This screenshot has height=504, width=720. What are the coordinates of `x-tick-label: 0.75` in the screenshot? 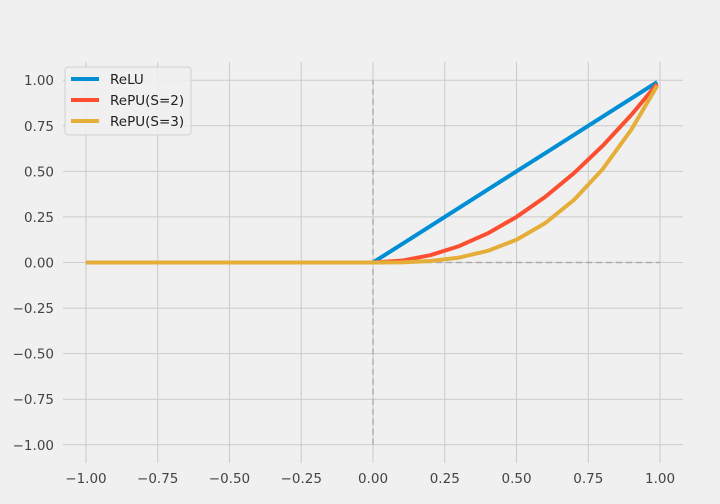 It's located at (588, 479).